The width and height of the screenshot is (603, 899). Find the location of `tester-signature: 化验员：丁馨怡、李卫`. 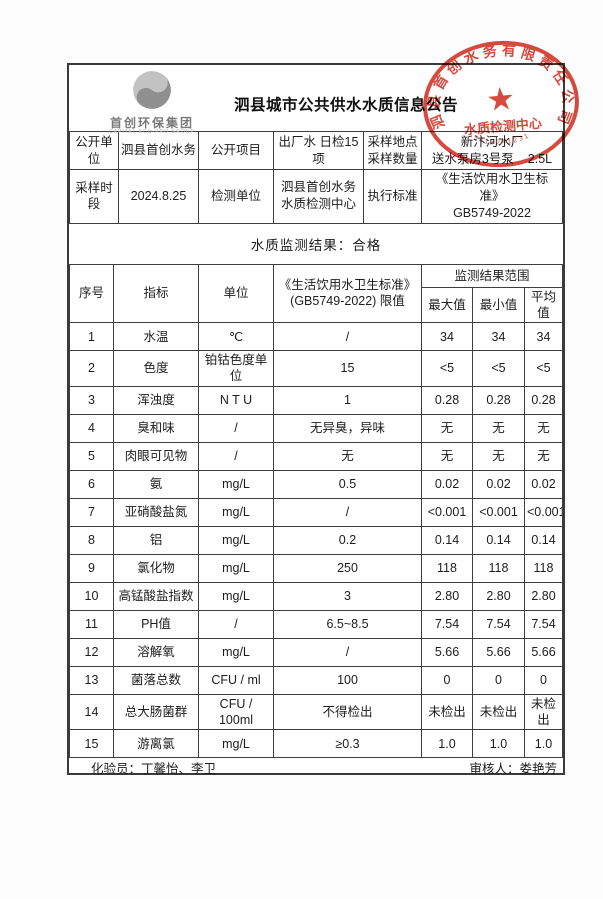

tester-signature: 化验员：丁馨怡、李卫 is located at coordinates (154, 769).